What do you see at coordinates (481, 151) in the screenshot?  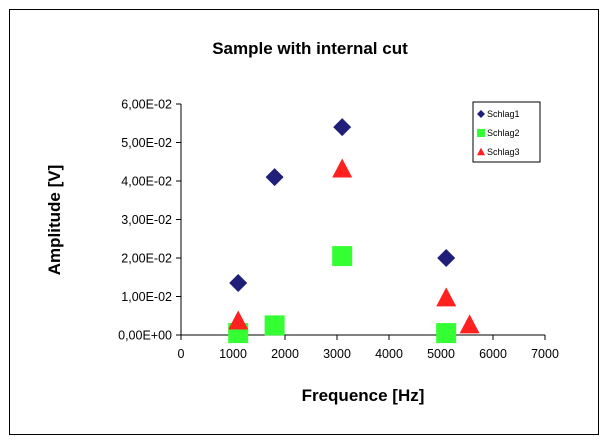 I see `legend-marker-schlag3` at bounding box center [481, 151].